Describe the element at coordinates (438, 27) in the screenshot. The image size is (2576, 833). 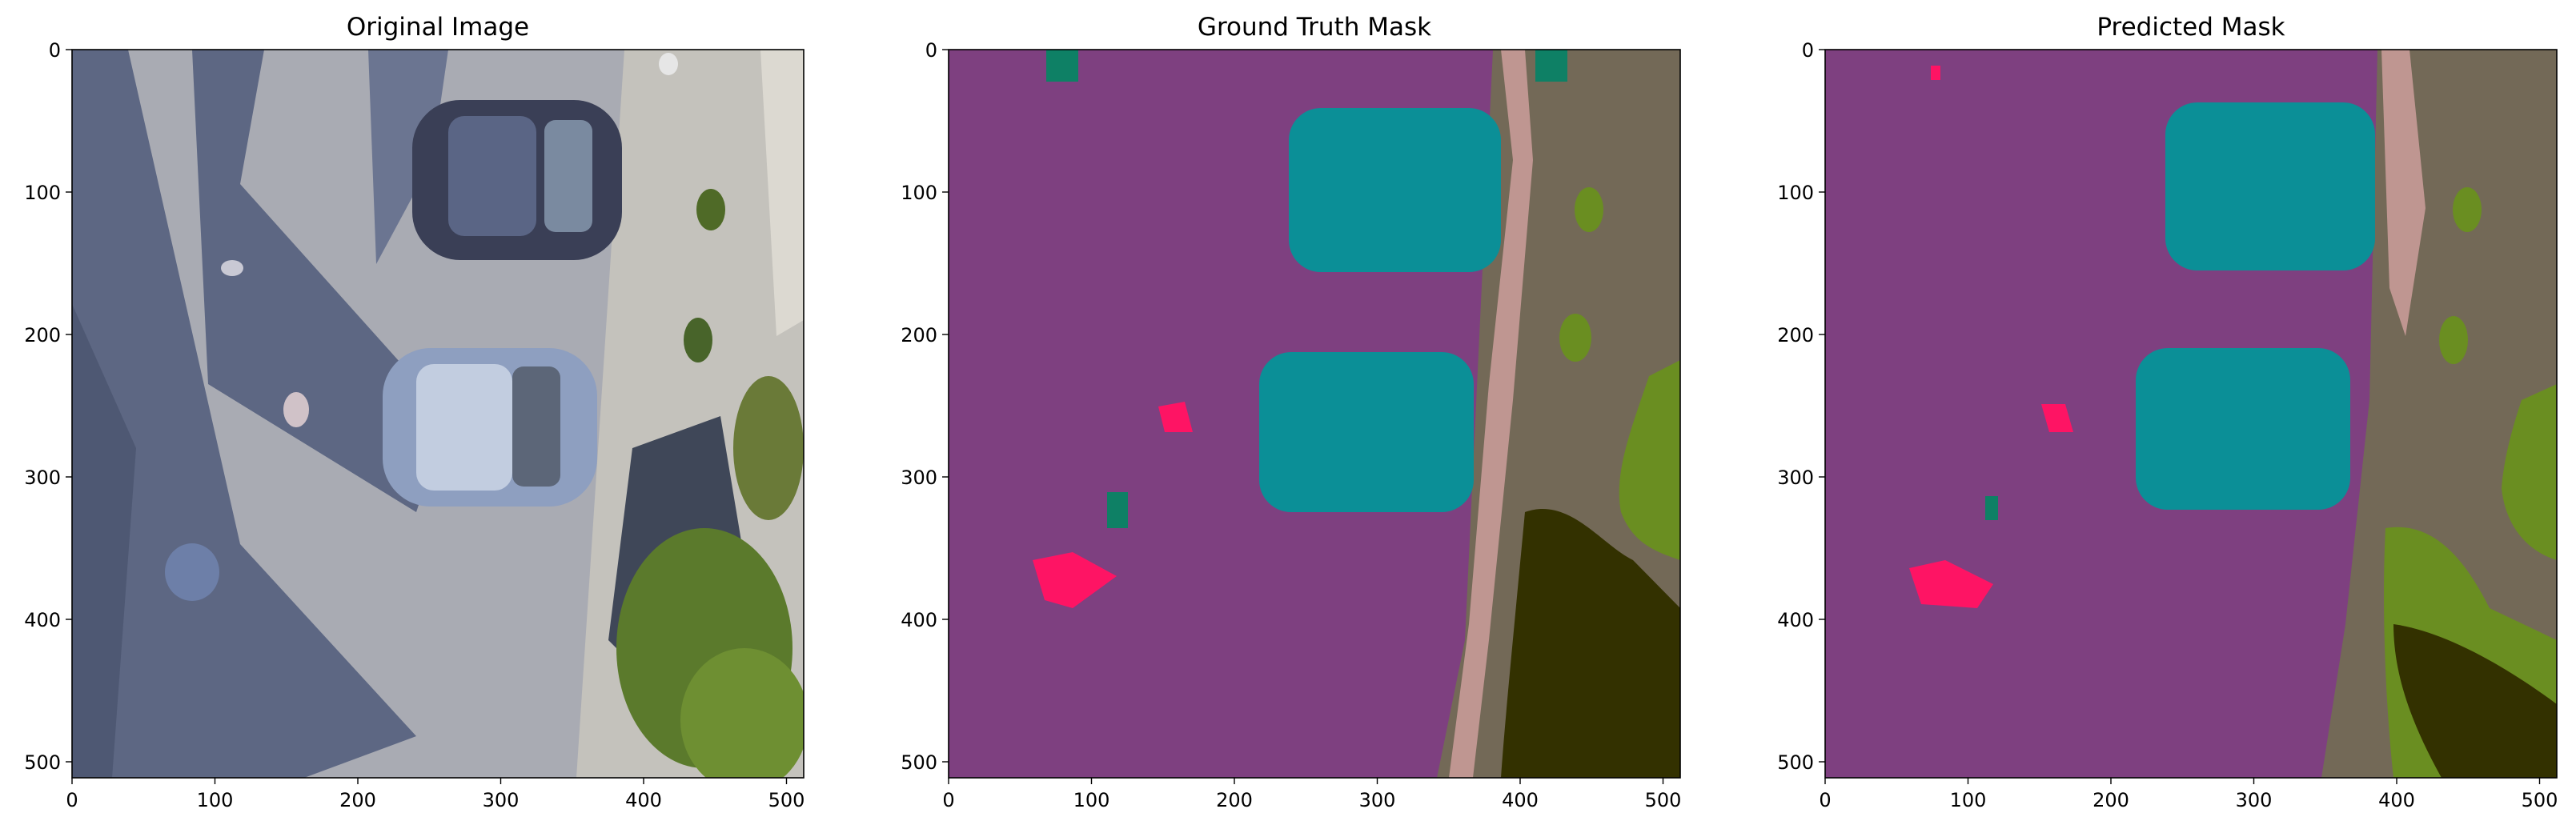
I see `panel-title: Original Image` at that location.